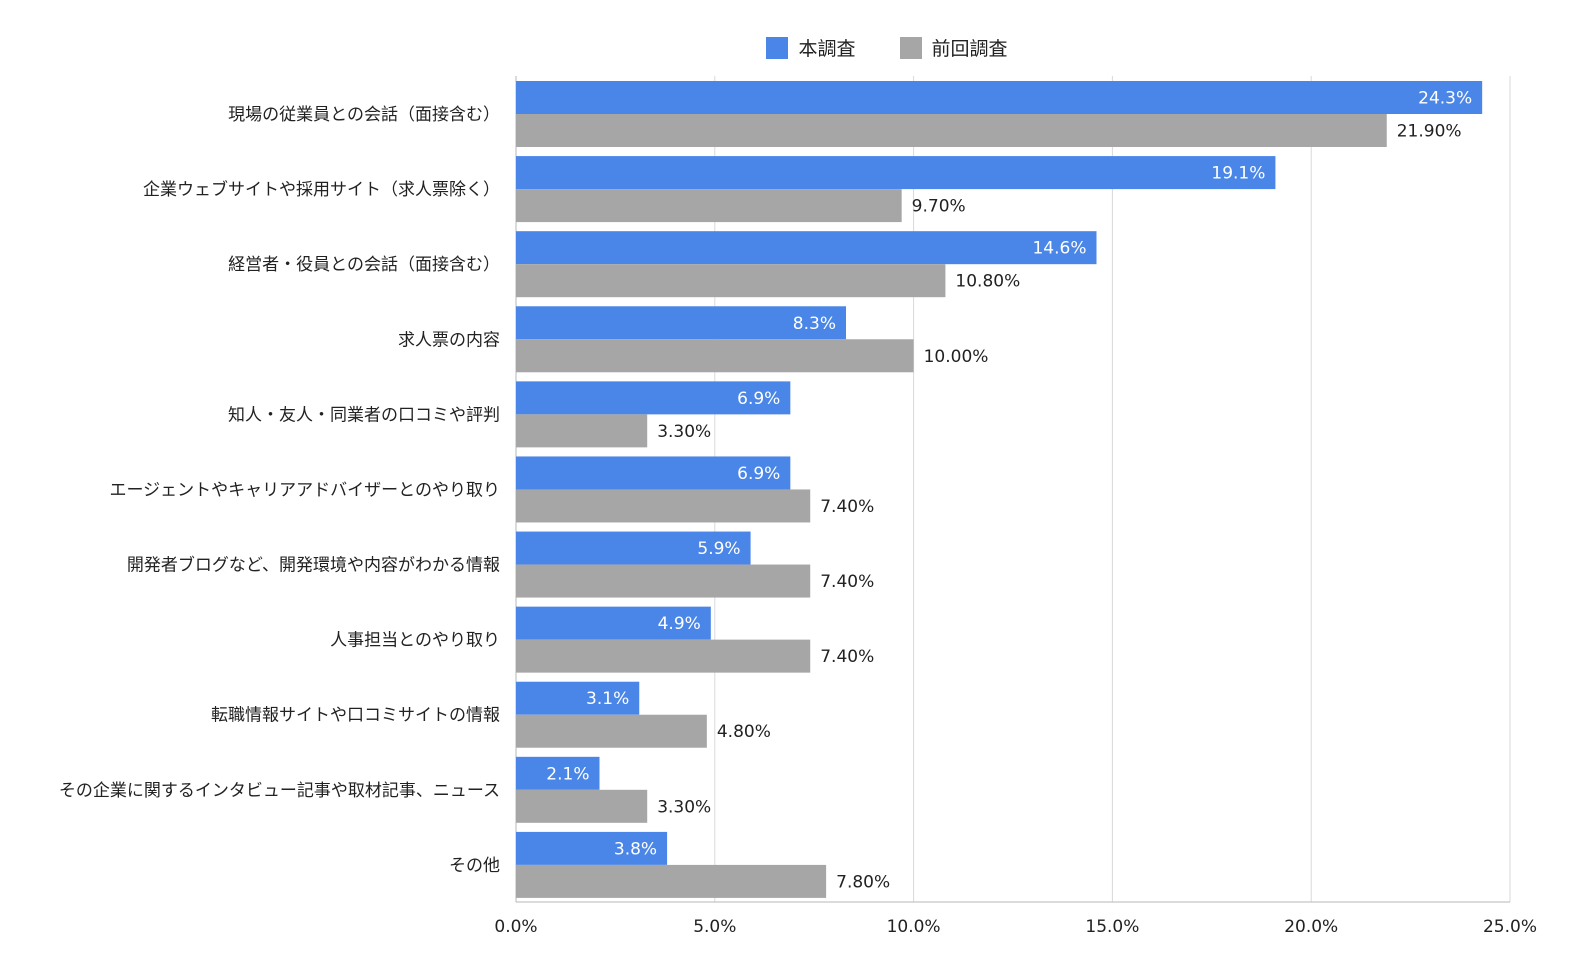  I want to click on data-label-previous: 21.90%, so click(1429, 132).